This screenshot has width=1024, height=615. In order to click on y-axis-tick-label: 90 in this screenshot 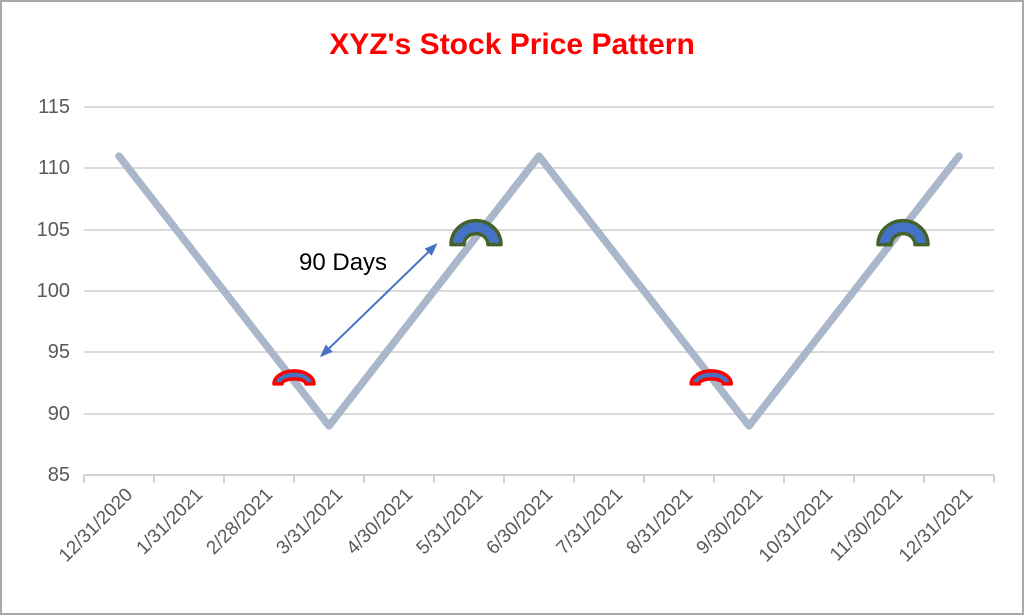, I will do `click(58, 413)`.